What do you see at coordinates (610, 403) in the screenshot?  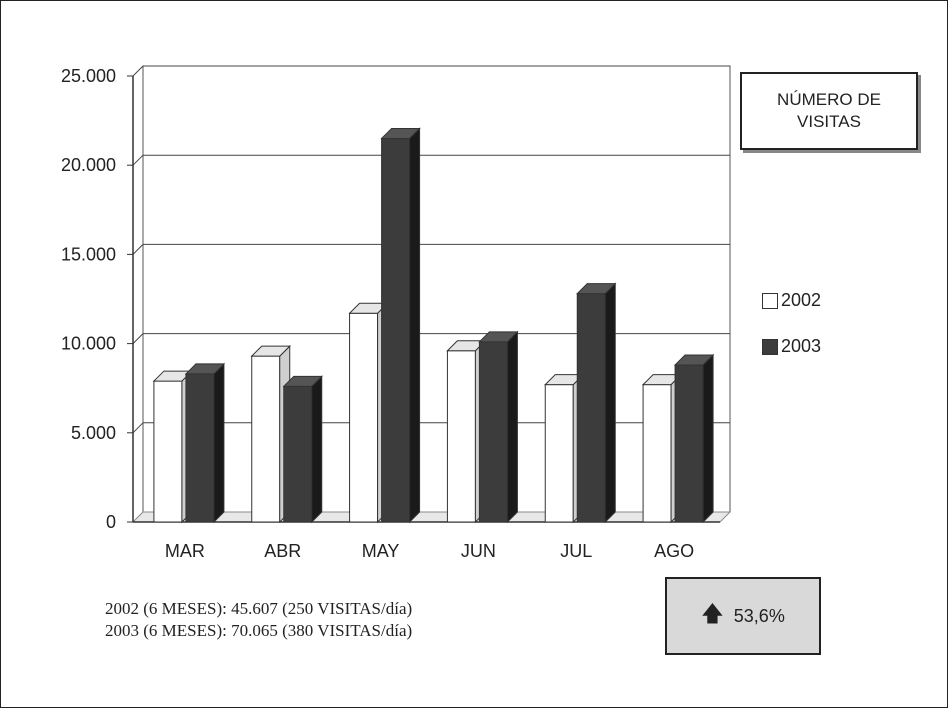 I see `bar-side-2003-JUL` at bounding box center [610, 403].